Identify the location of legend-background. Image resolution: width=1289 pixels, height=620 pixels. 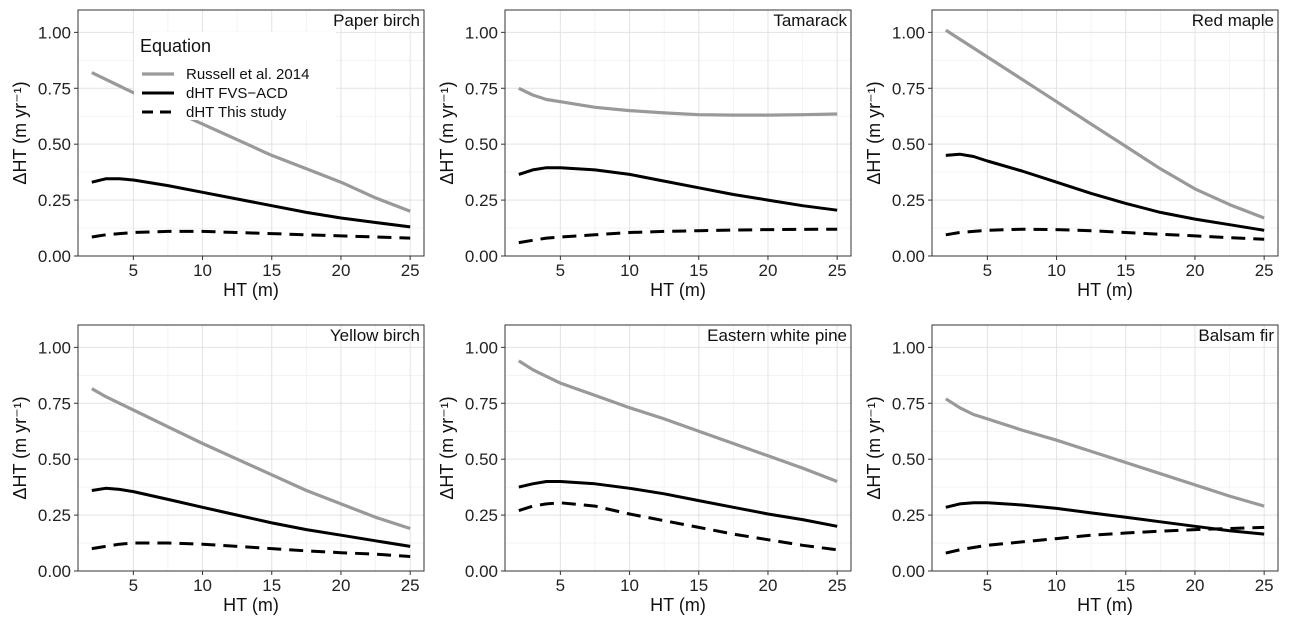
(235, 76).